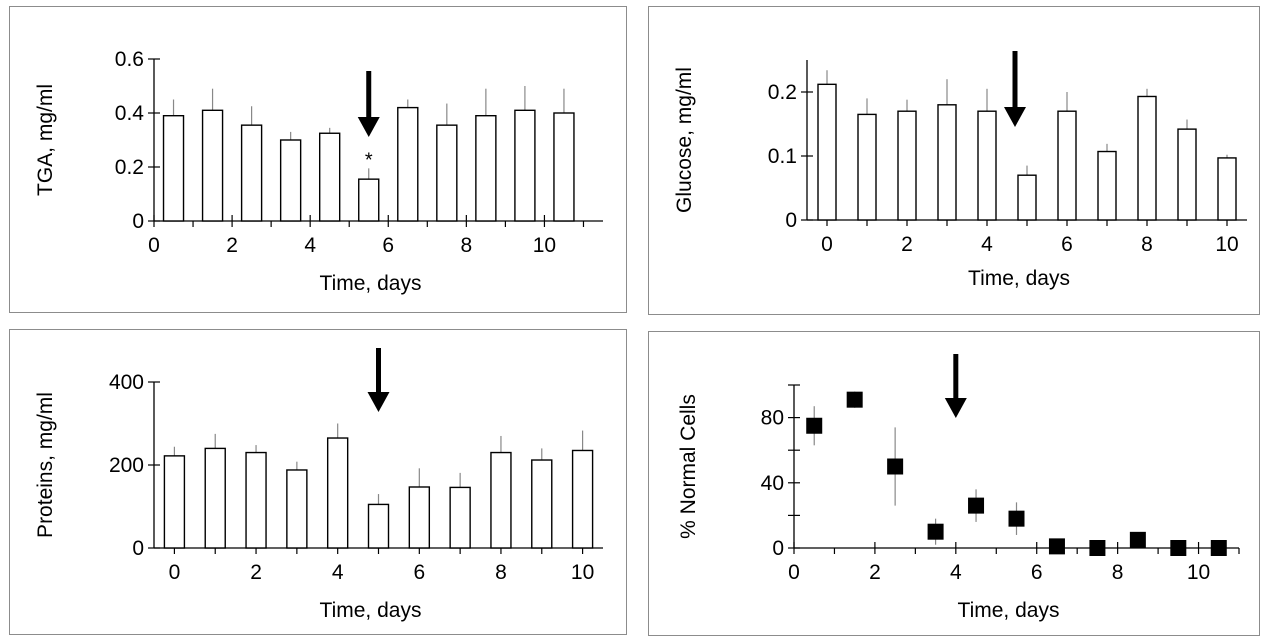 The width and height of the screenshot is (1262, 638). Describe the element at coordinates (129, 59) in the screenshot. I see `y-tick-label: 0.6` at that location.